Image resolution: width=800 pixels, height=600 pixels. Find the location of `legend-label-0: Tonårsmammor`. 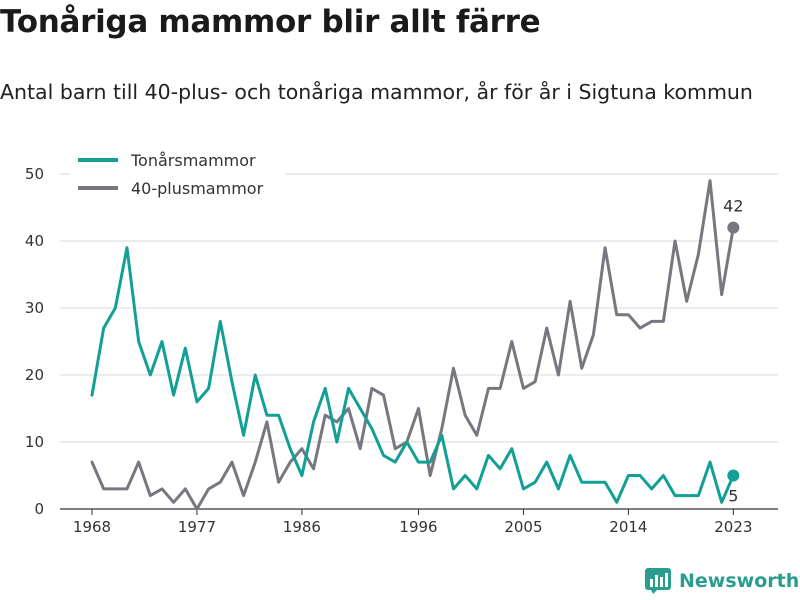

legend-label-0: Tonårsmammor is located at coordinates (193, 160).